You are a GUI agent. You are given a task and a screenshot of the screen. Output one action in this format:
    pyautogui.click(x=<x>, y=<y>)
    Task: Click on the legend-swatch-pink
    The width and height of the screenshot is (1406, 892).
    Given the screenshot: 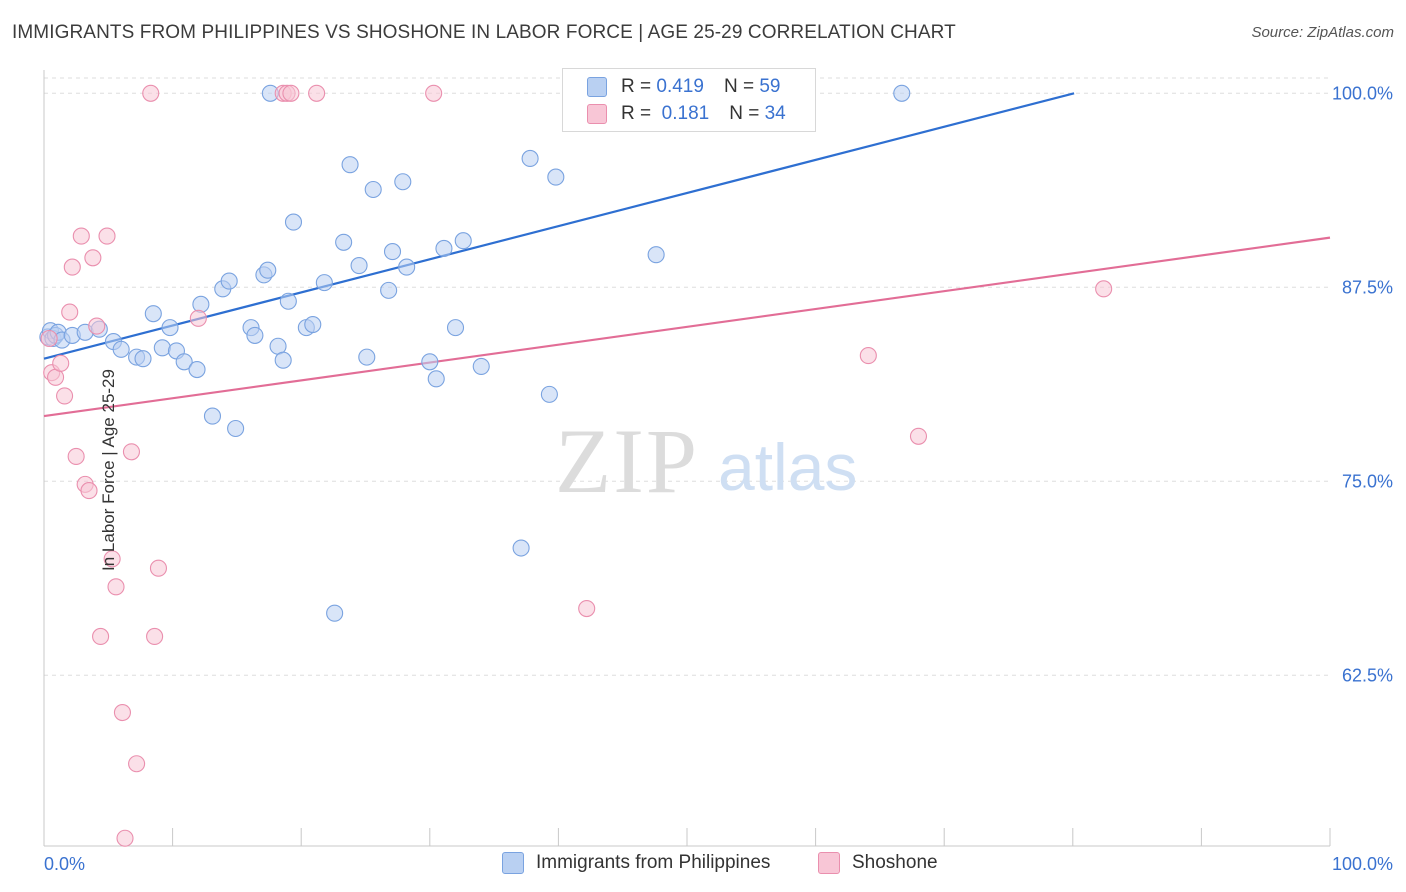 What is the action you would take?
    pyautogui.click(x=597, y=114)
    